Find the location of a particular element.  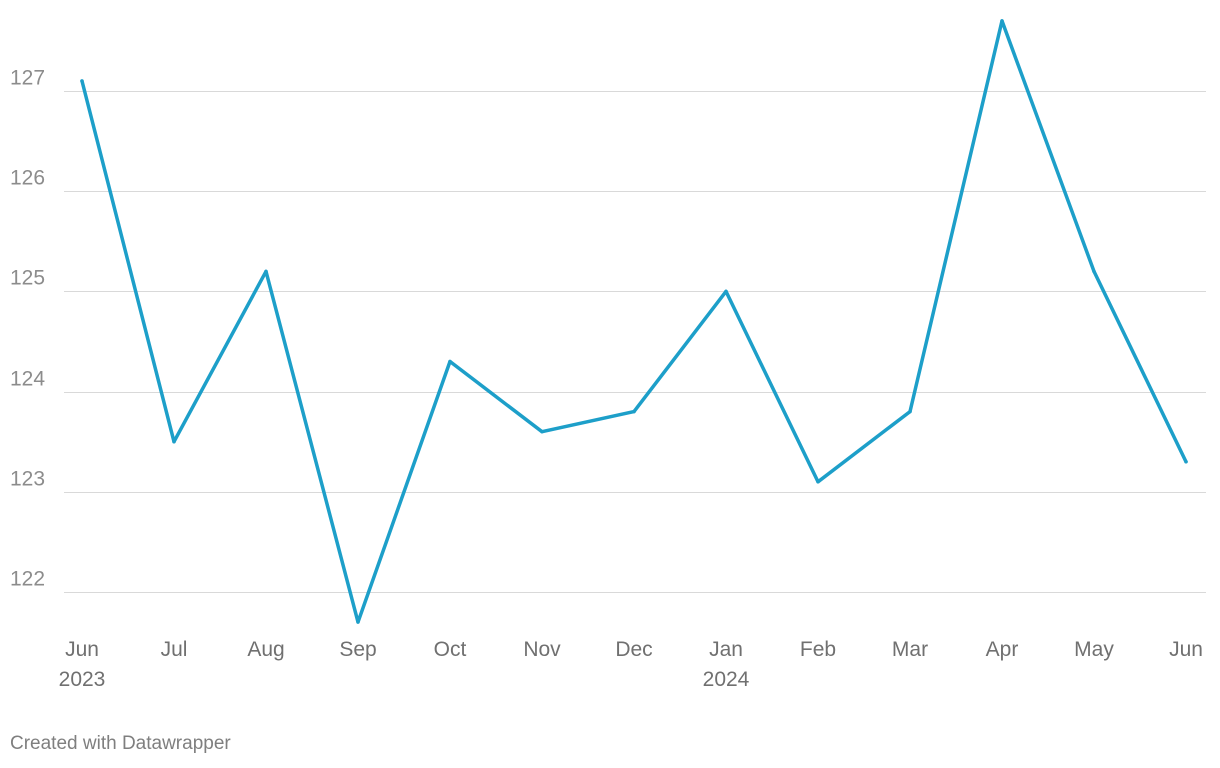

x-tick-label-6: Dec is located at coordinates (633, 649).